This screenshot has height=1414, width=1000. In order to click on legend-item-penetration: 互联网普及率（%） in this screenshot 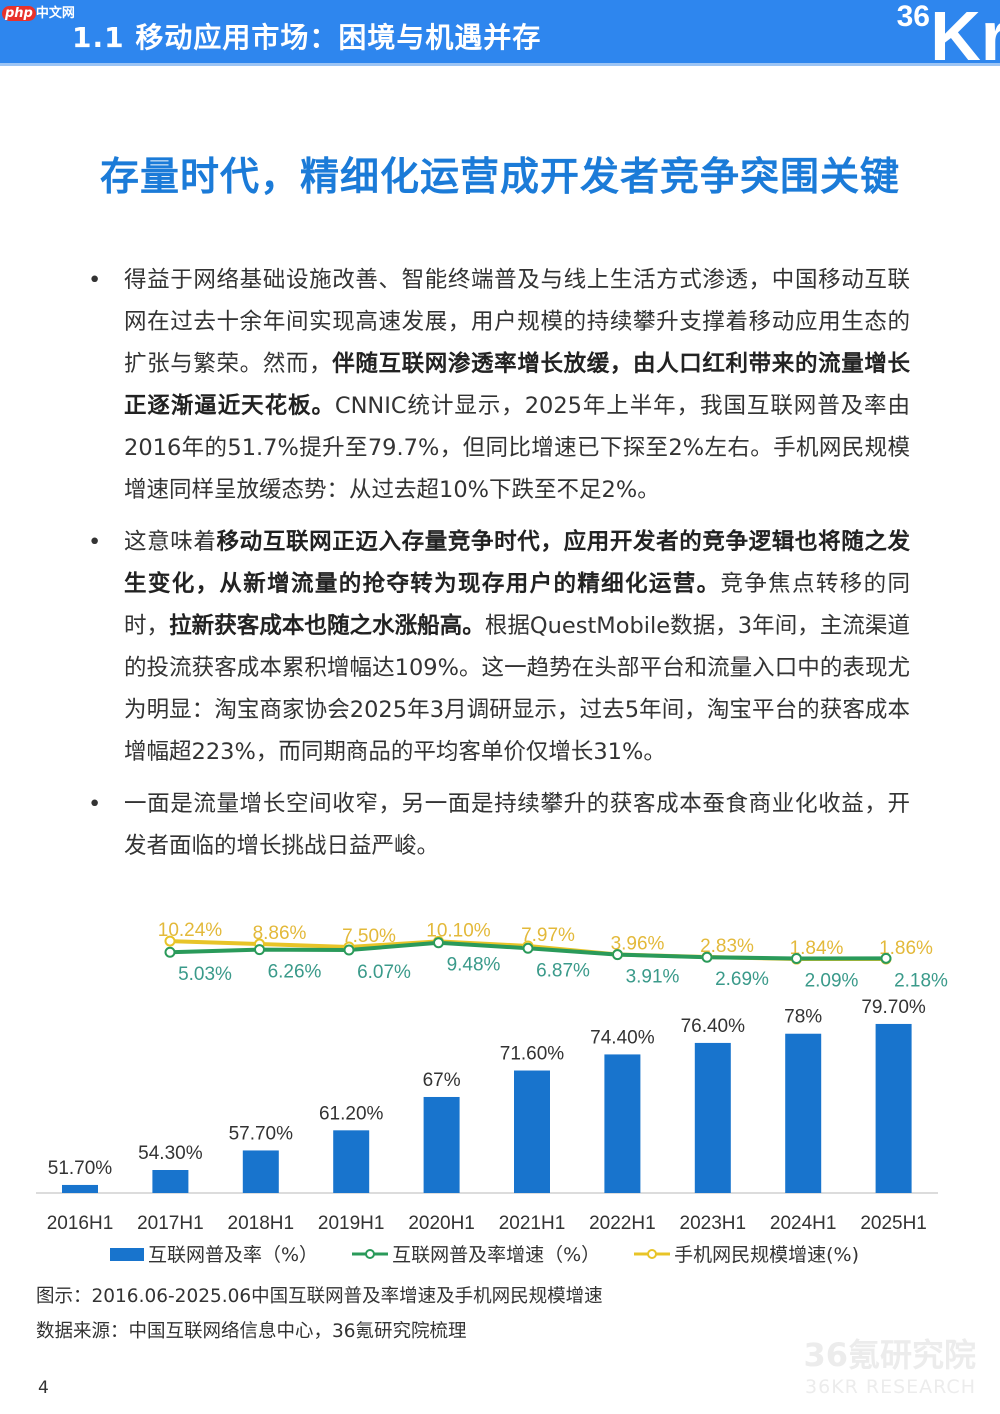, I will do `click(214, 1253)`.